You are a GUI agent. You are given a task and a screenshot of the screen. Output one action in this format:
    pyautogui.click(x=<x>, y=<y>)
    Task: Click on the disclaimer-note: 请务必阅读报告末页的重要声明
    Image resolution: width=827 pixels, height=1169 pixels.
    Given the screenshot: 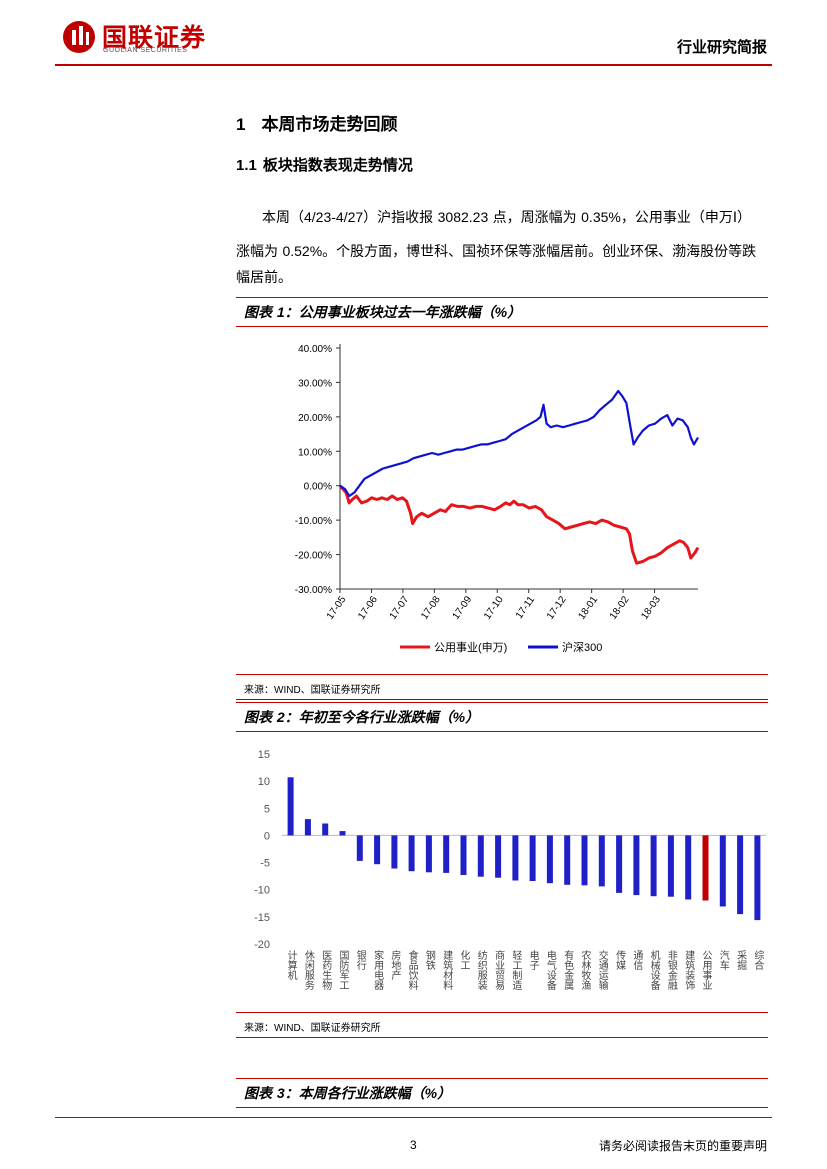 What is the action you would take?
    pyautogui.click(x=682, y=1146)
    